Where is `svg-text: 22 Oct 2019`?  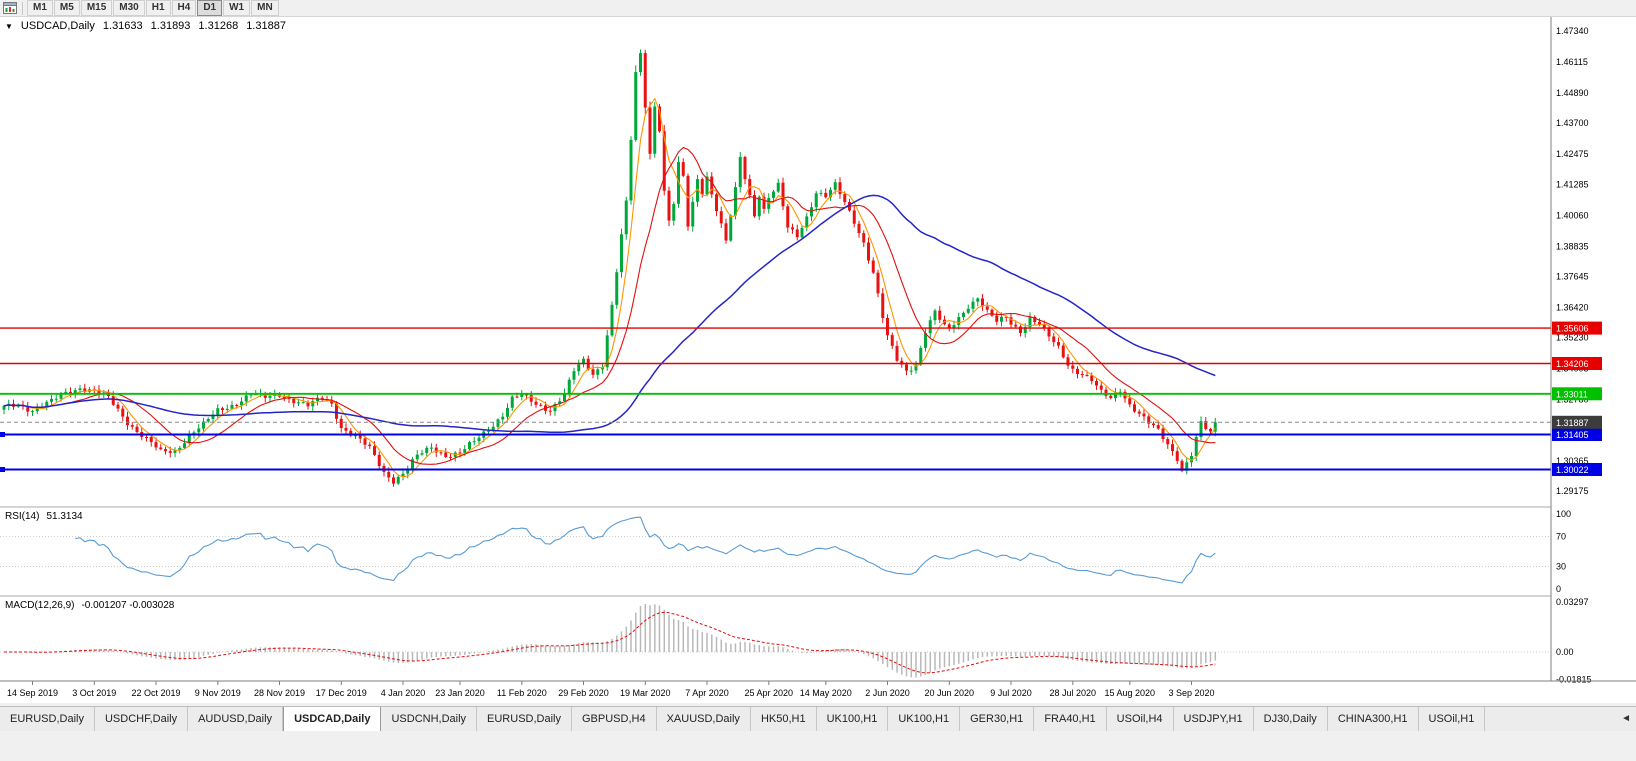 svg-text: 22 Oct 2019 is located at coordinates (155, 693).